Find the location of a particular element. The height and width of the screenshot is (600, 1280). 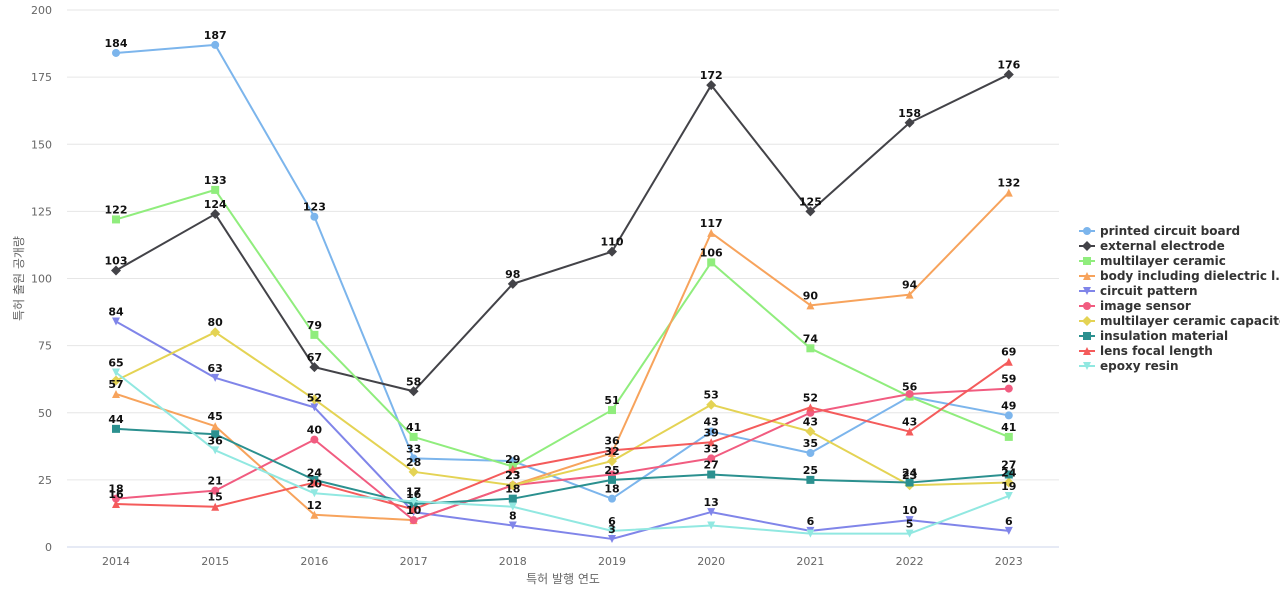

legend-item: epoxy resin is located at coordinates (1129, 366).